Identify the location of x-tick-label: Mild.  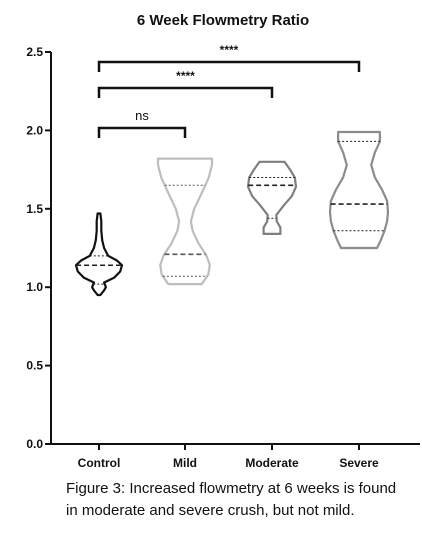
(185, 463).